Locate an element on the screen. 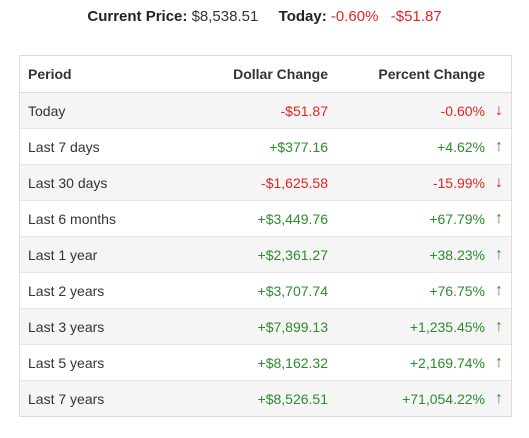 This screenshot has width=529, height=438. table-row: Last 30 days -$1,625.58 -15.99% ↓ is located at coordinates (265, 182).